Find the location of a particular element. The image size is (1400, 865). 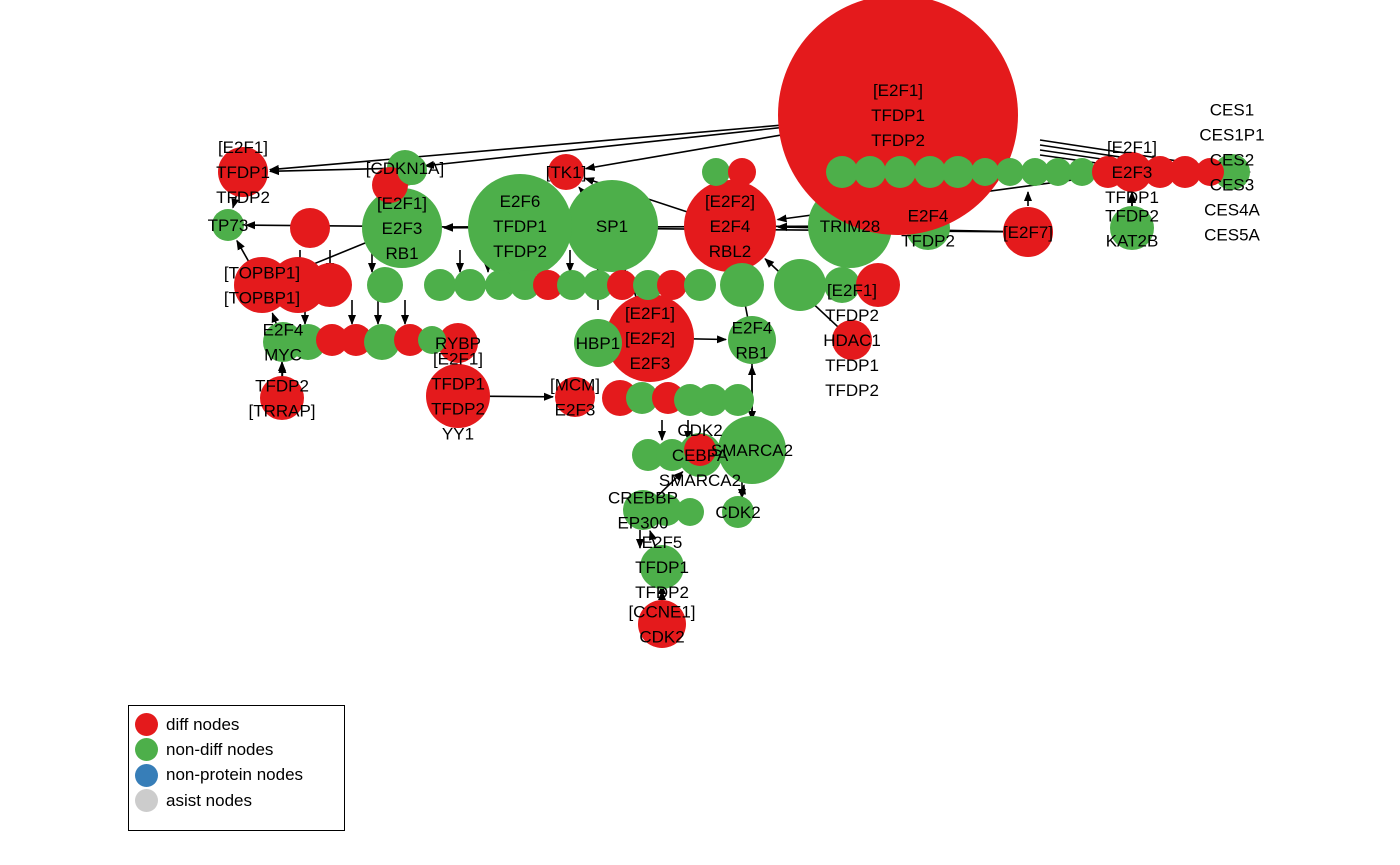

legend-item-non-diff: non-diff nodes is located at coordinates (239, 749).